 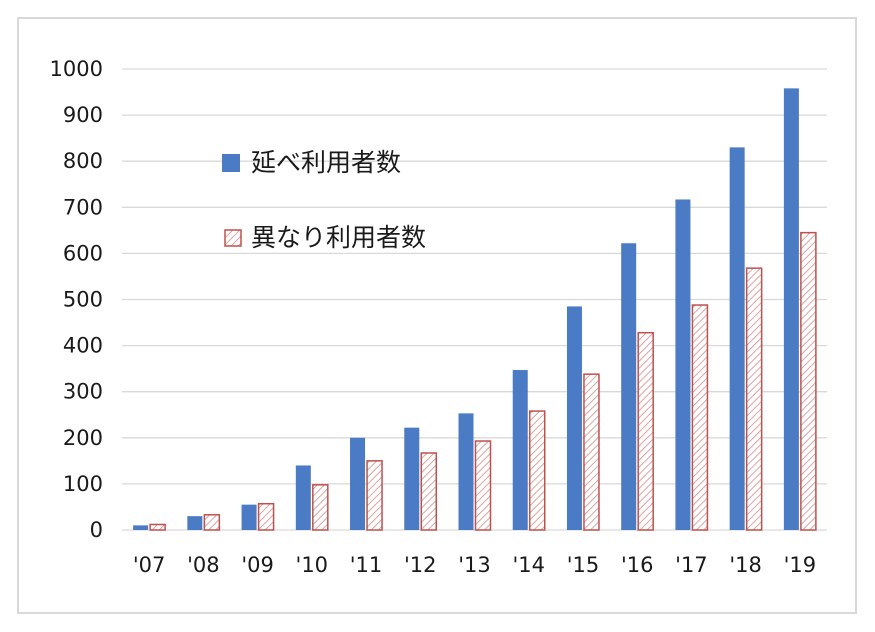 What do you see at coordinates (83, 484) in the screenshot?
I see `y-tick-label: 100` at bounding box center [83, 484].